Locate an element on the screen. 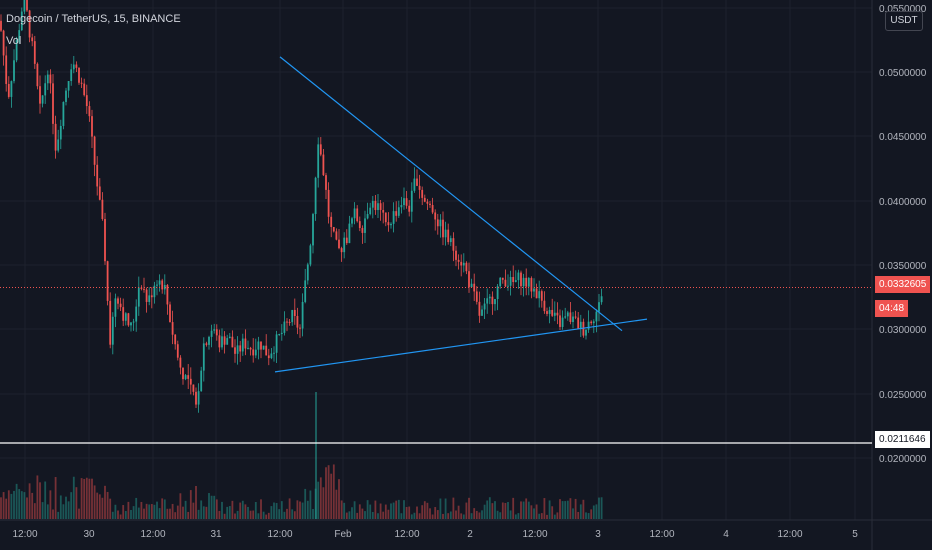 The image size is (932, 550). symbol-title: Dogecoin / TetherUS, 15, BINANCE is located at coordinates (93, 19).